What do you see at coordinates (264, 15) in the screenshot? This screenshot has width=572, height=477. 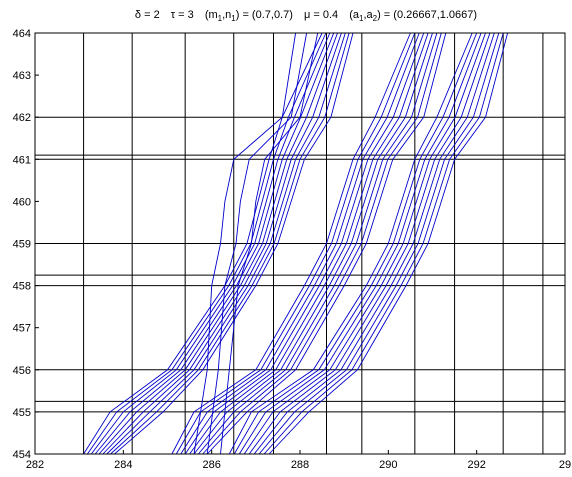 I see `title-mn-post: ) = (0.7,0.7)` at bounding box center [264, 15].